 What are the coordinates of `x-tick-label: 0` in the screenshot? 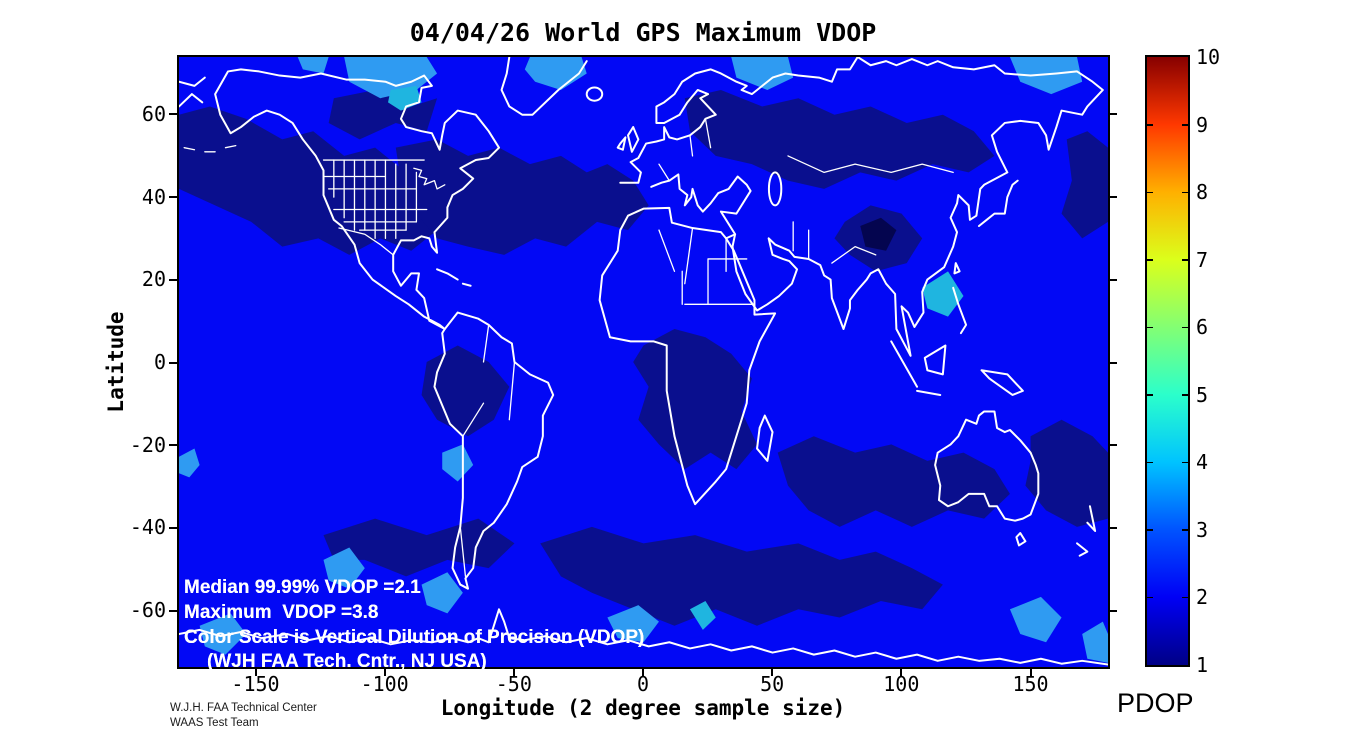 It's located at (643, 684).